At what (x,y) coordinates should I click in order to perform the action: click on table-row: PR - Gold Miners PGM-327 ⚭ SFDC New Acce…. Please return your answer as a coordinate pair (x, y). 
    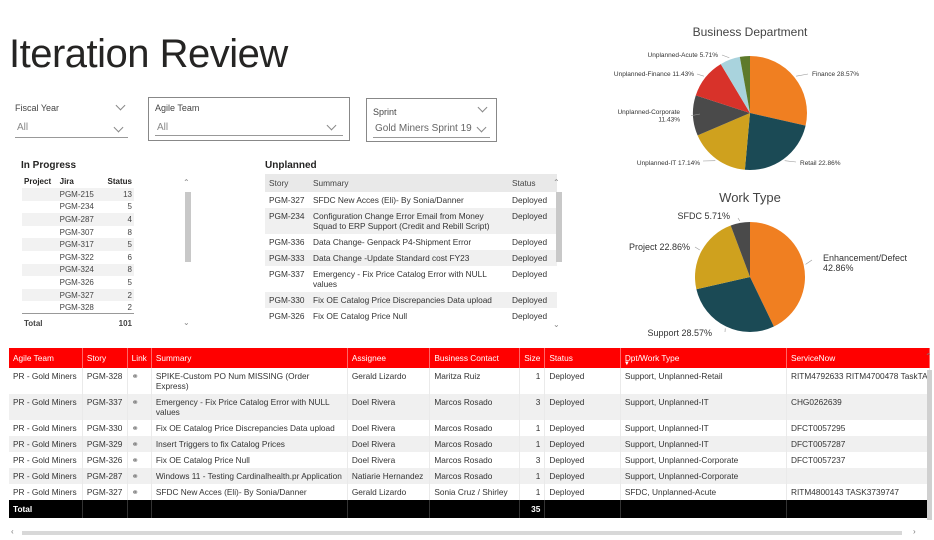
    Looking at the image, I should click on (470, 492).